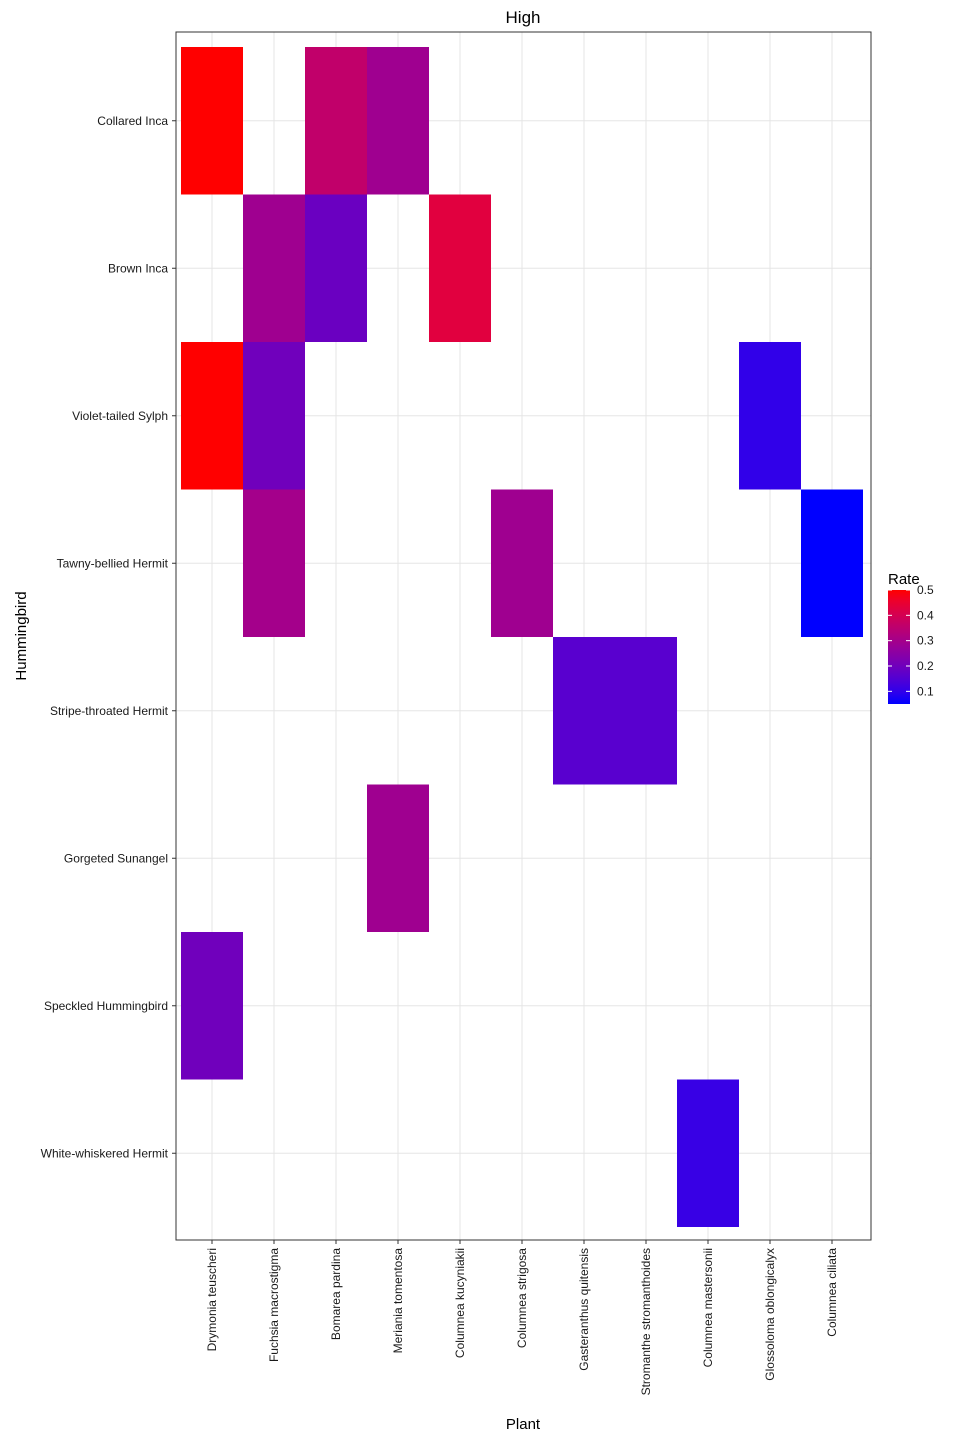 The height and width of the screenshot is (1440, 960). Describe the element at coordinates (522, 563) in the screenshot. I see `heatmap-cell-tawny-bellied-hermit-columnea-strigosa` at that location.